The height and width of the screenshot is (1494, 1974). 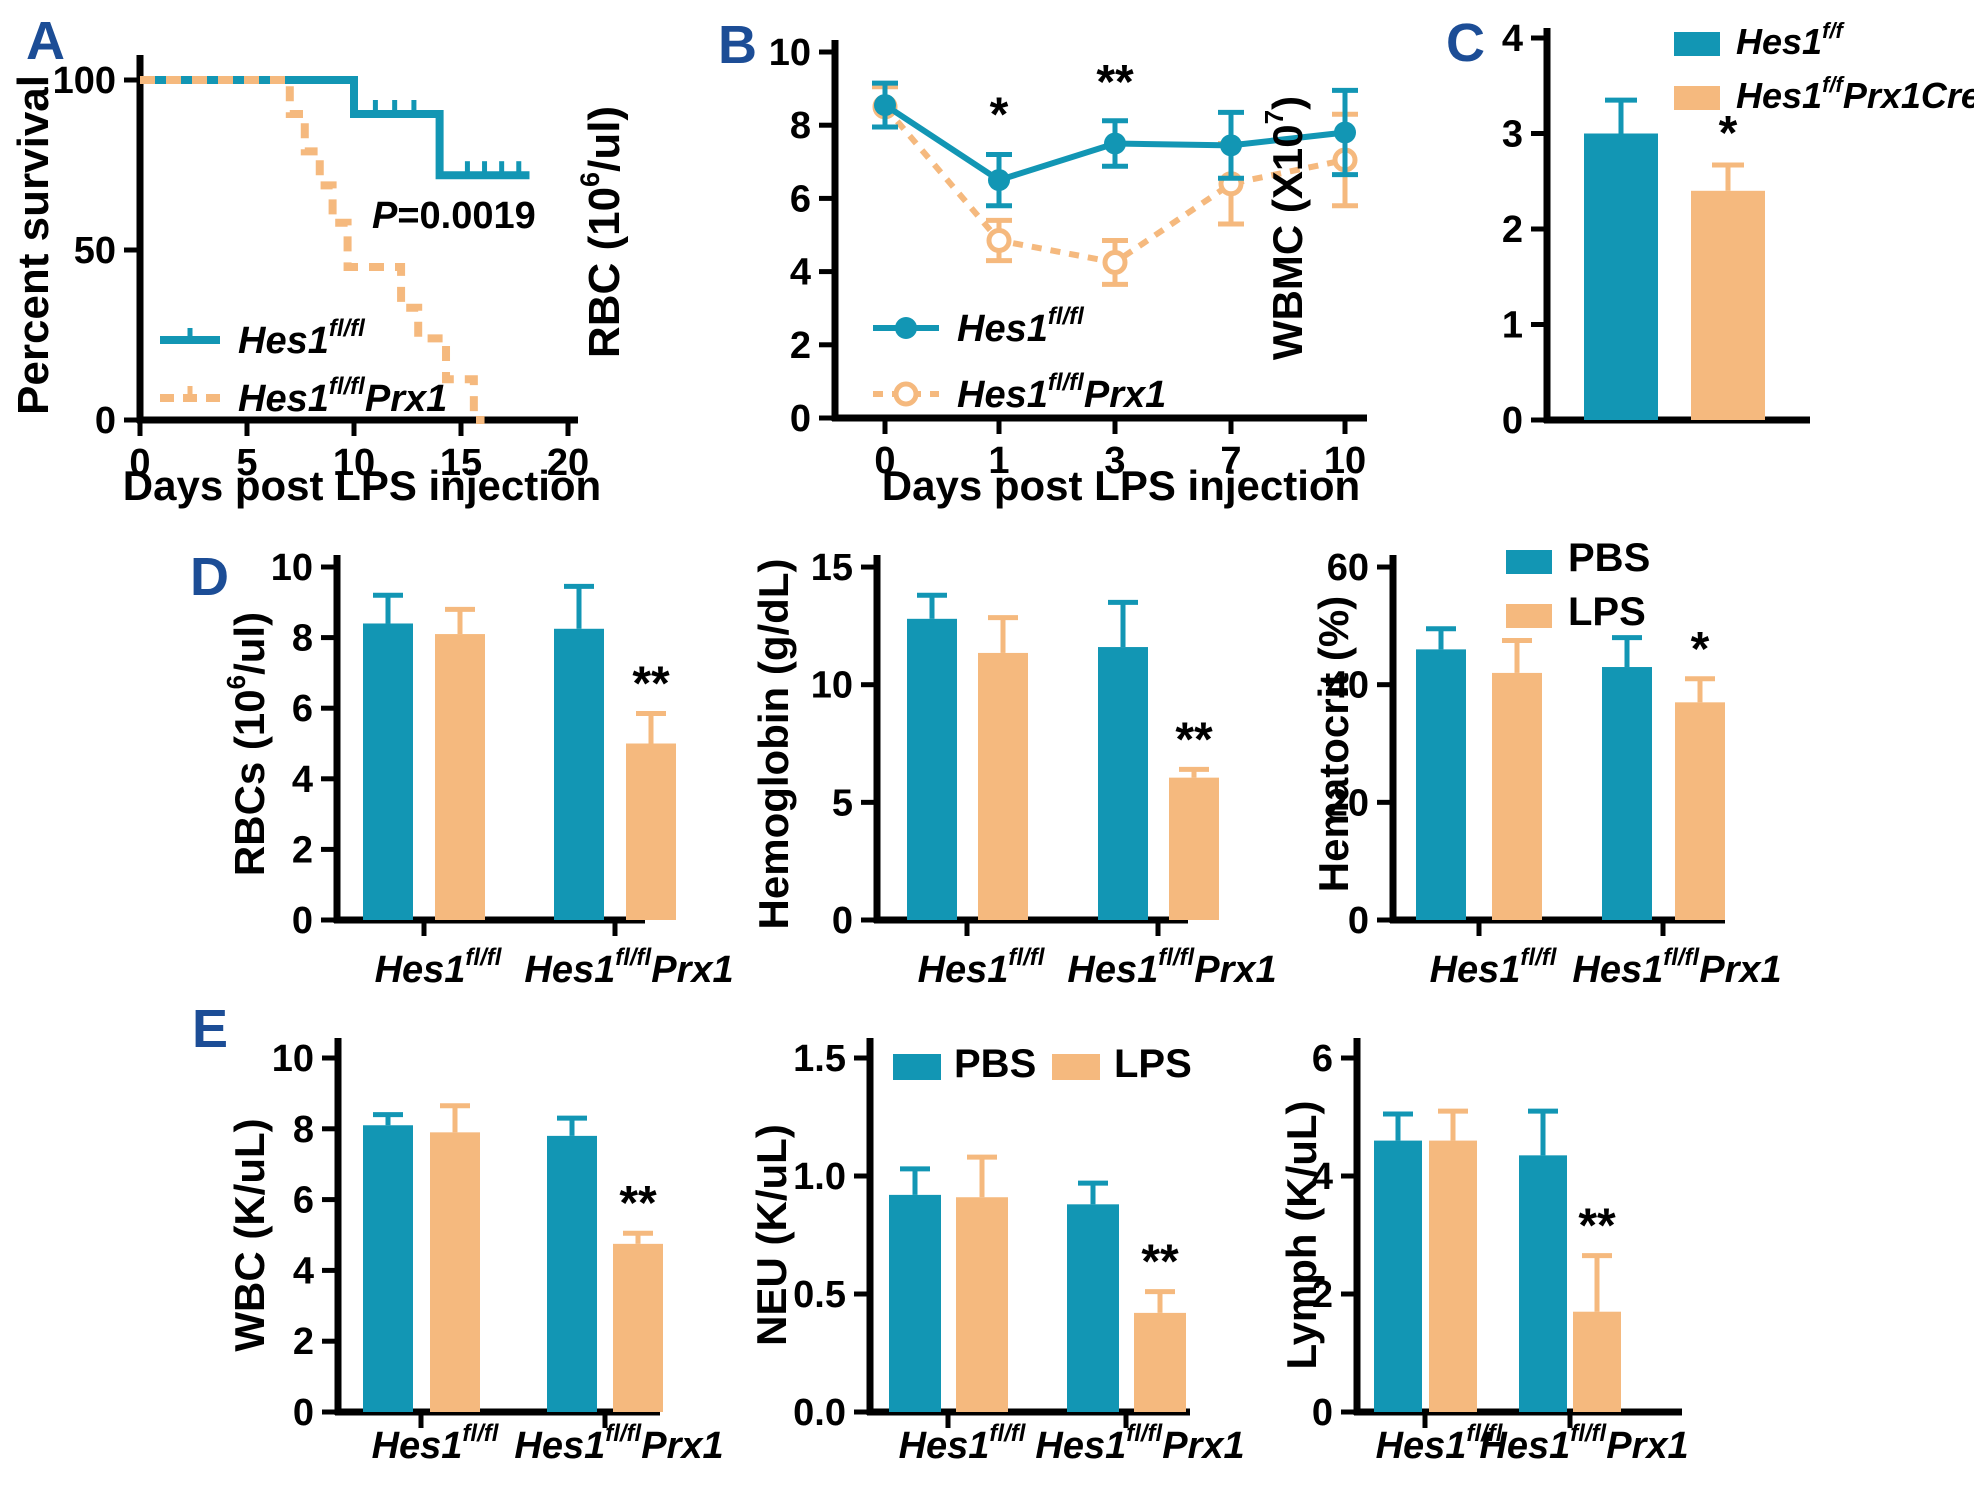 I want to click on sig-star: *, so click(x=999, y=115).